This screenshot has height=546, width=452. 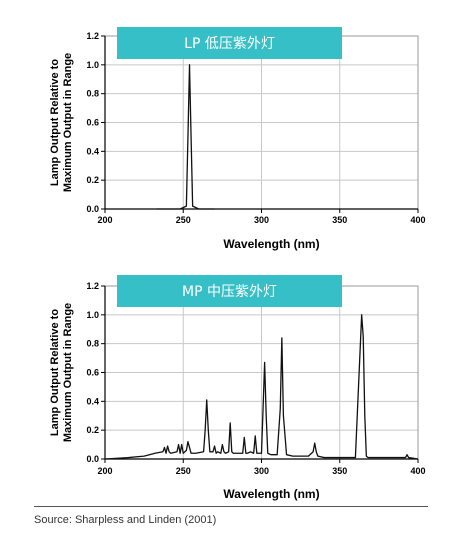 I want to click on source-caption: Source: Sharpless and Linden (2001), so click(x=125, y=520).